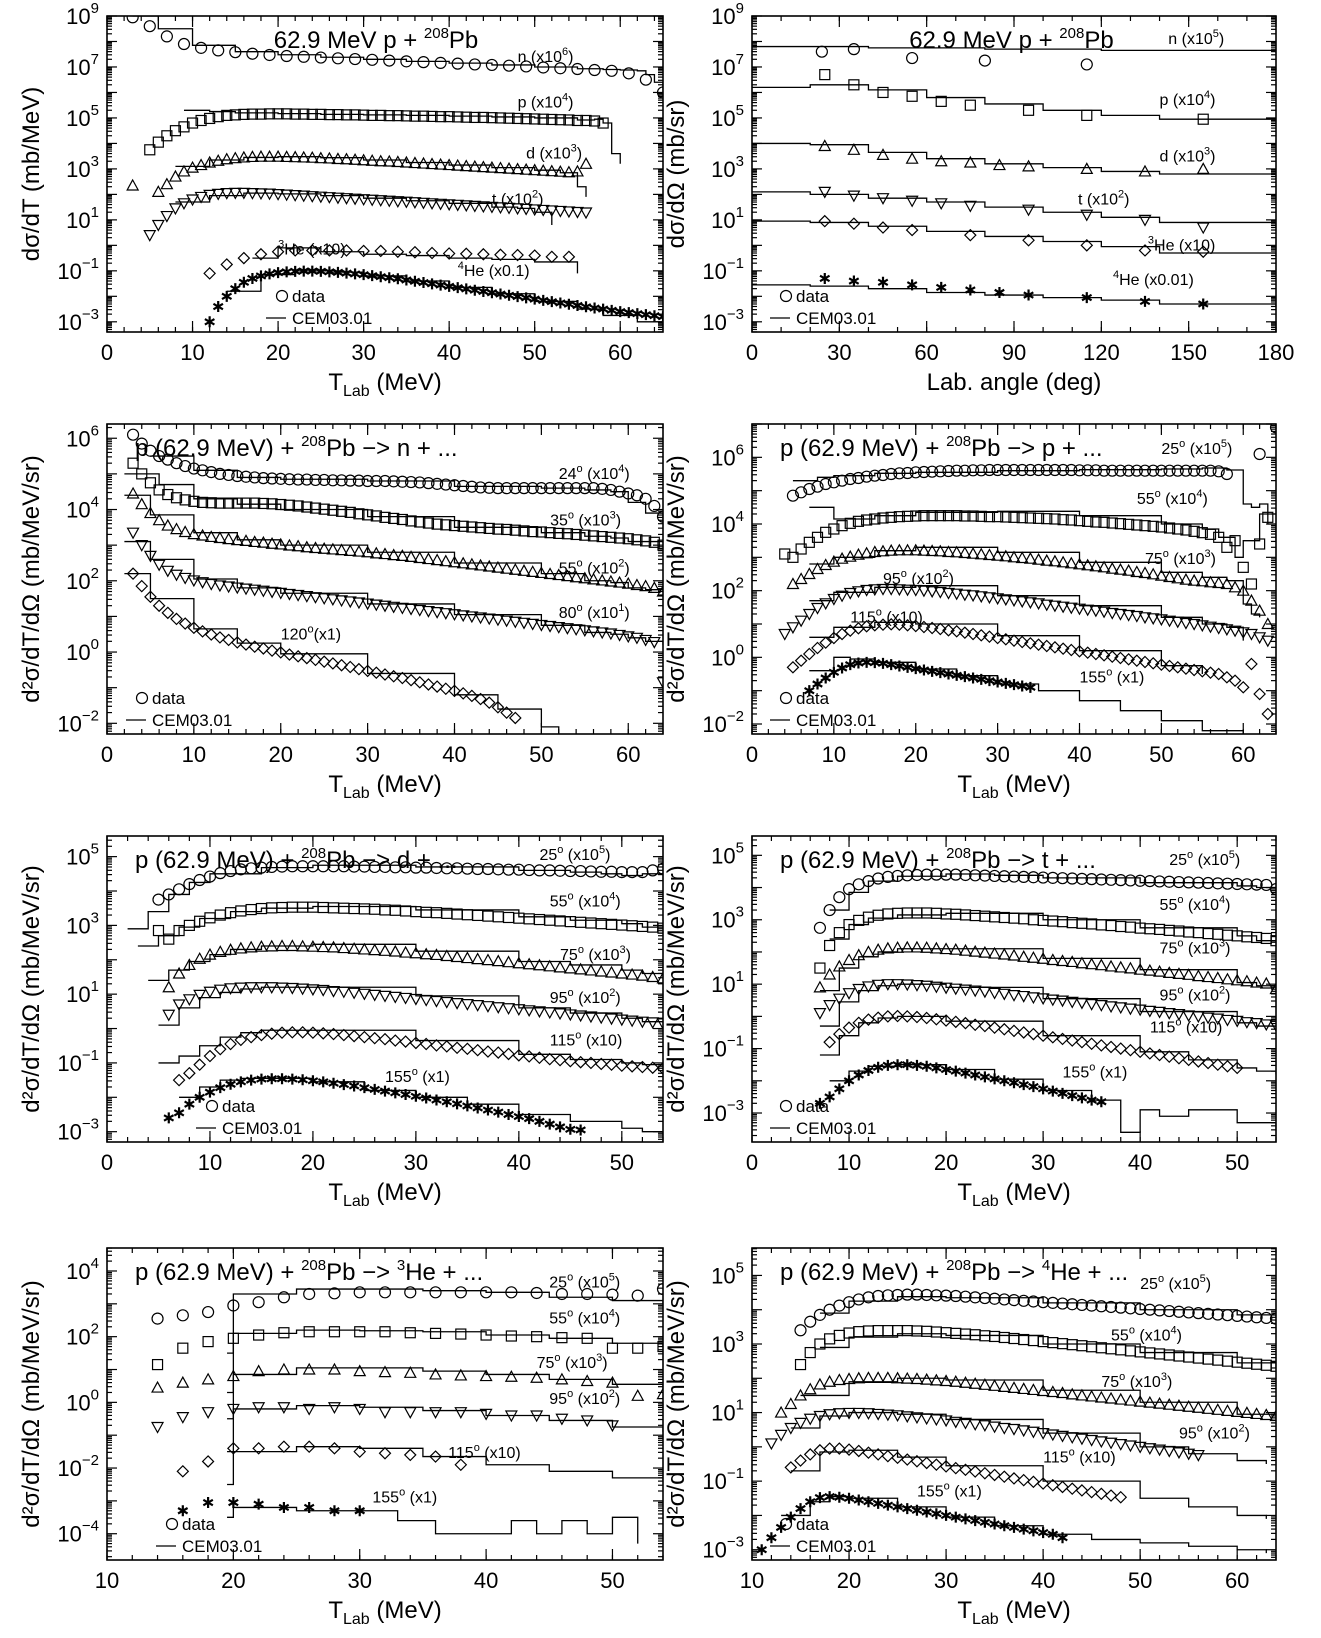 The image size is (1321, 1638). What do you see at coordinates (395, 998) in the screenshot?
I see `plot-area` at bounding box center [395, 998].